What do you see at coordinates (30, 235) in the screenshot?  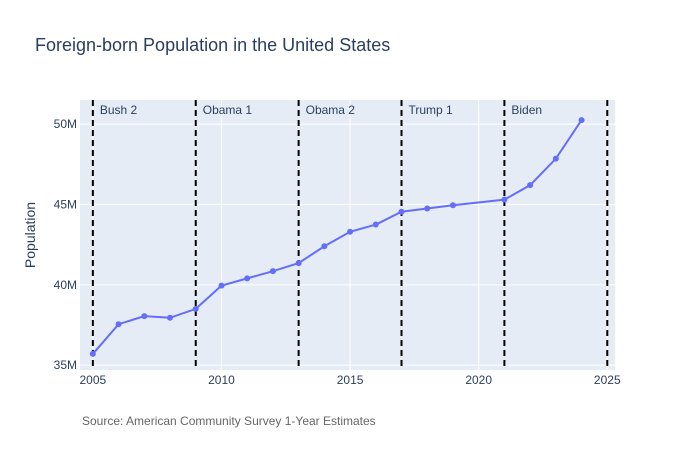 I see `y-axis-title: Population` at bounding box center [30, 235].